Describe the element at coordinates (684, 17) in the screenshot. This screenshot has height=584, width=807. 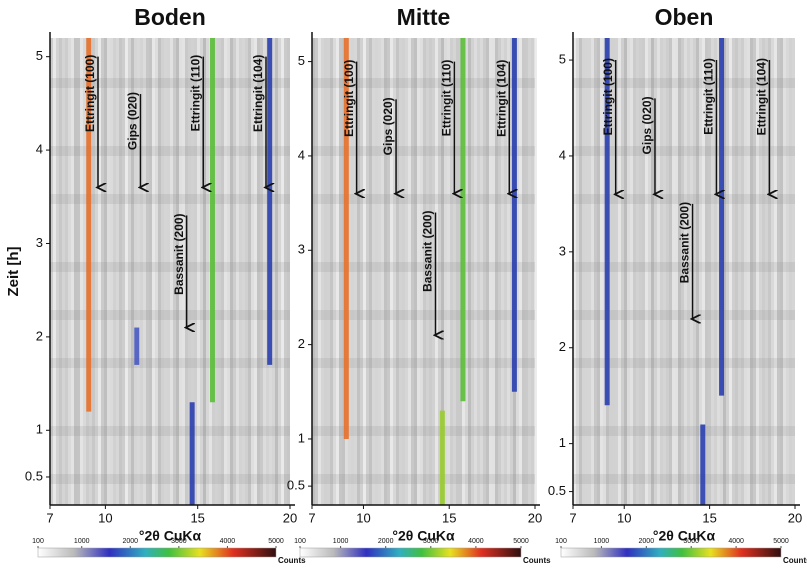
I see `panel-title: Oben` at that location.